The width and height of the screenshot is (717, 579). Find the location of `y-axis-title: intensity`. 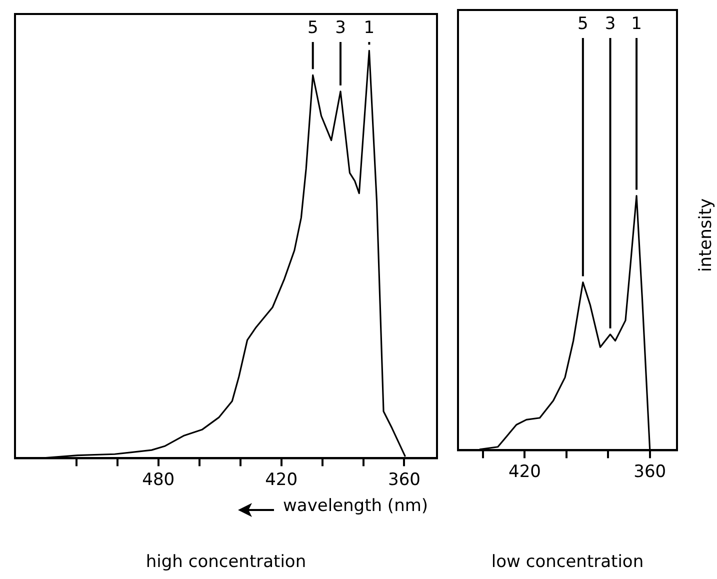

y-axis-title: intensity is located at coordinates (706, 235).